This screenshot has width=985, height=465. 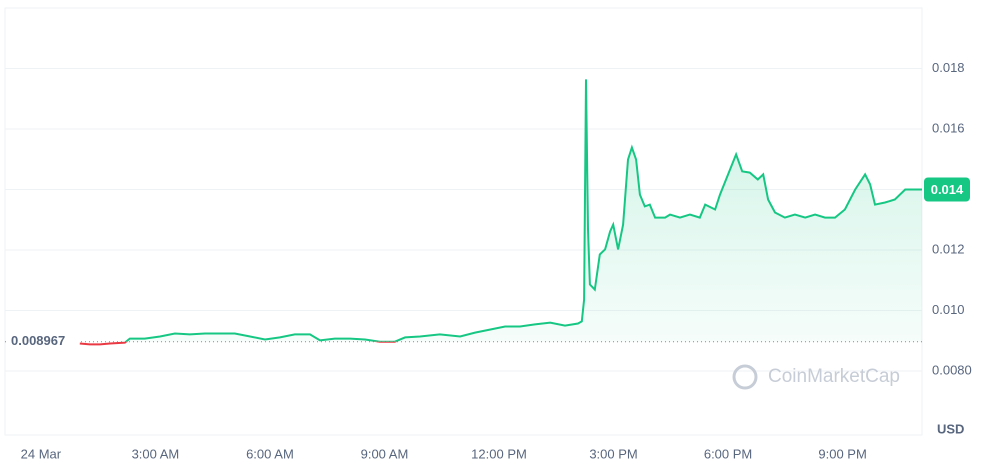 I want to click on x-tick-label: 24 Mar, so click(x=41, y=453).